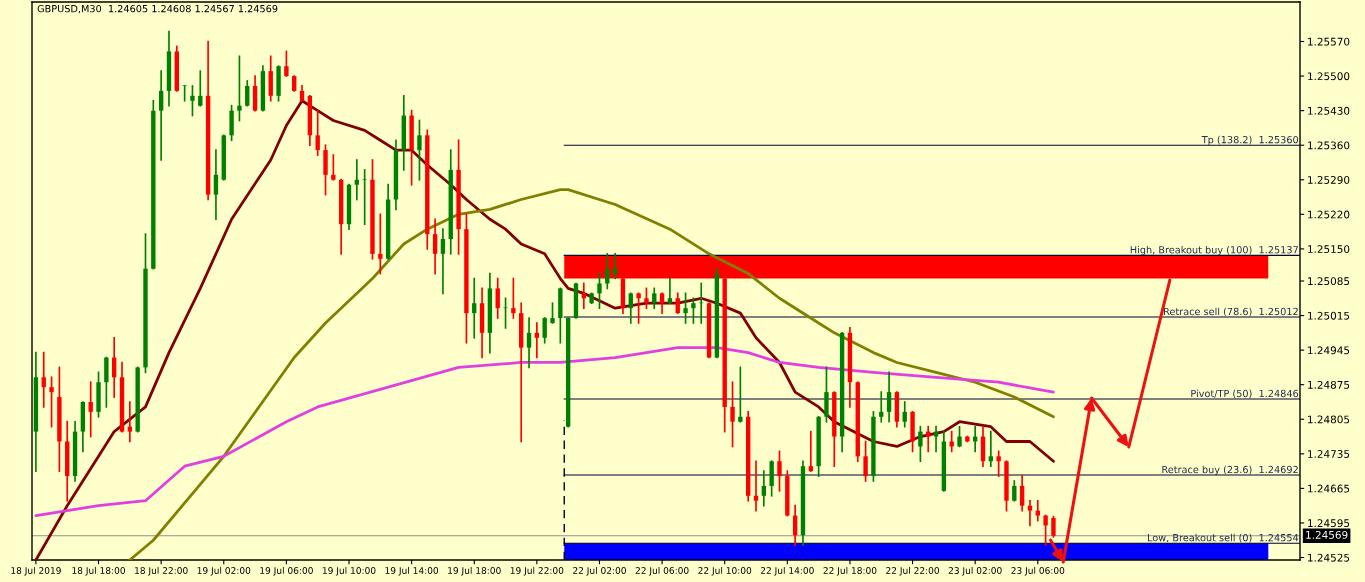 This screenshot has width=1365, height=582. I want to click on y-tick-label: 1.25290, so click(1329, 180).